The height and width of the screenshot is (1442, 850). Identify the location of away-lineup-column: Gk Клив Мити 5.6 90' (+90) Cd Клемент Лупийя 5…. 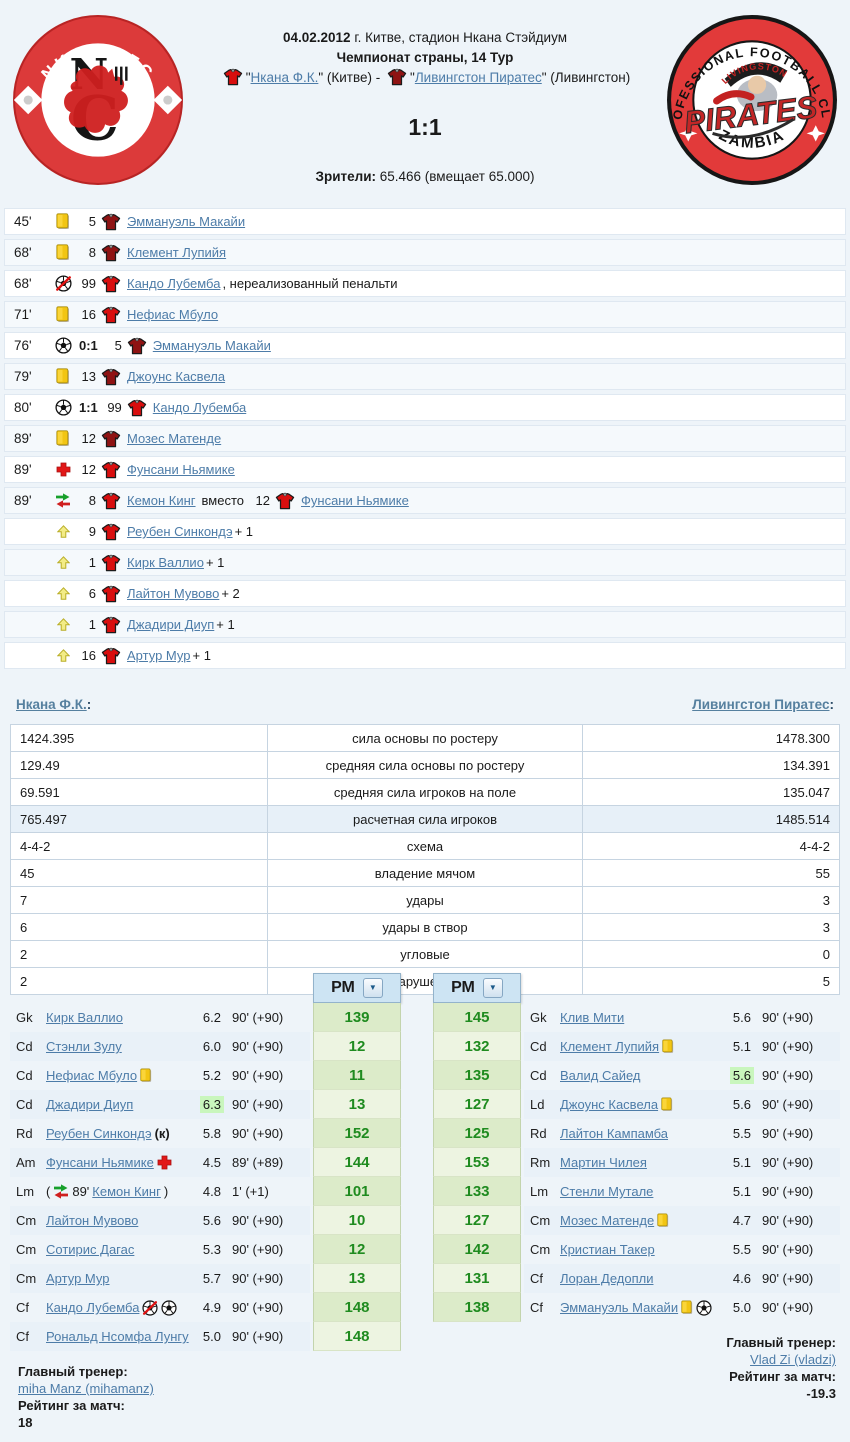
(682, 1202).